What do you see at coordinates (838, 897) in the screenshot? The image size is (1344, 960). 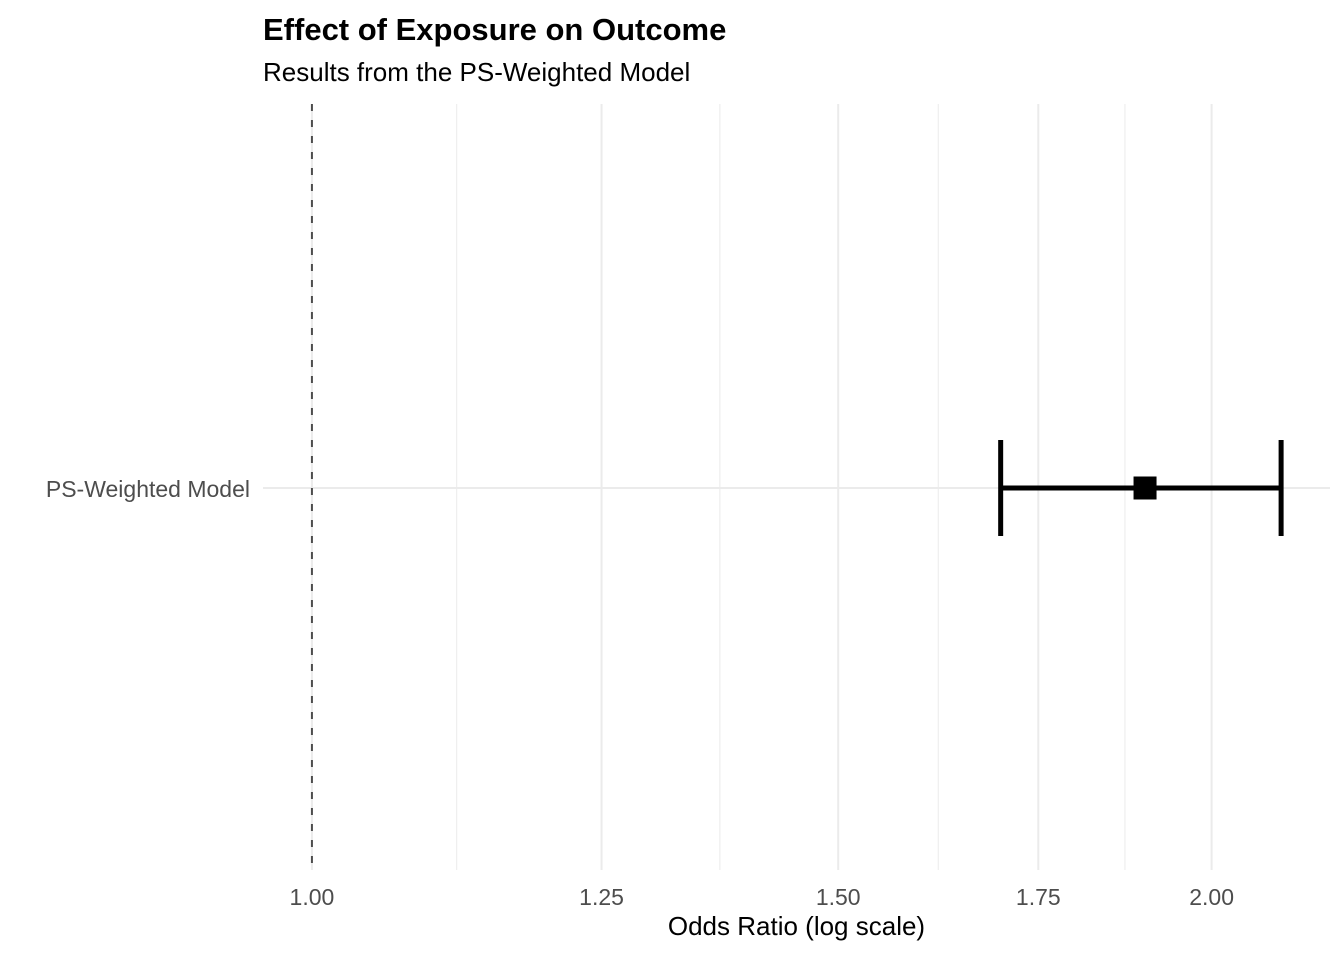 I see `x-tick-label: 1.50` at bounding box center [838, 897].